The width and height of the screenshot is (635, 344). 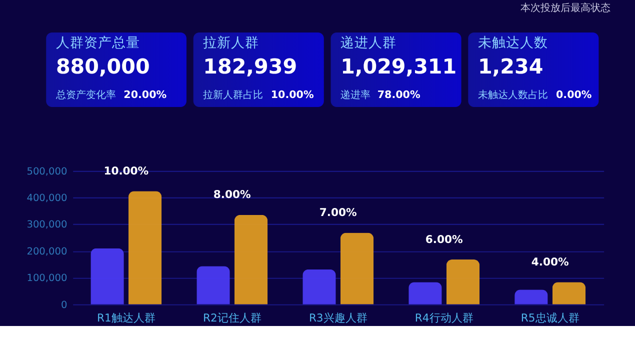 What do you see at coordinates (145, 95) in the screenshot?
I see `text: 20.00%` at bounding box center [145, 95].